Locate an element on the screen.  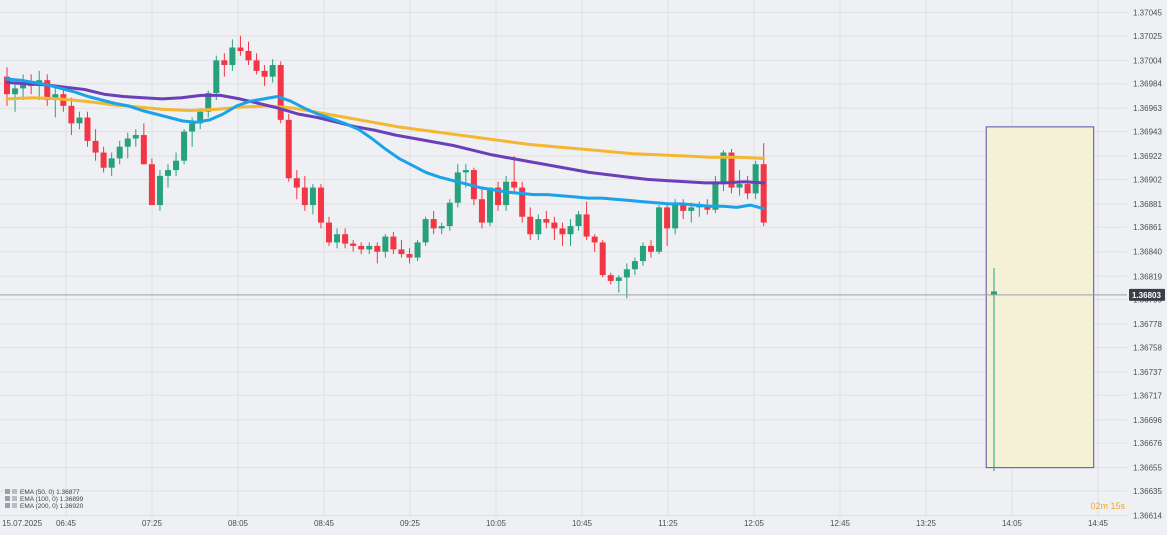
y-tick-label: 1.36778 is located at coordinates (1147, 324).